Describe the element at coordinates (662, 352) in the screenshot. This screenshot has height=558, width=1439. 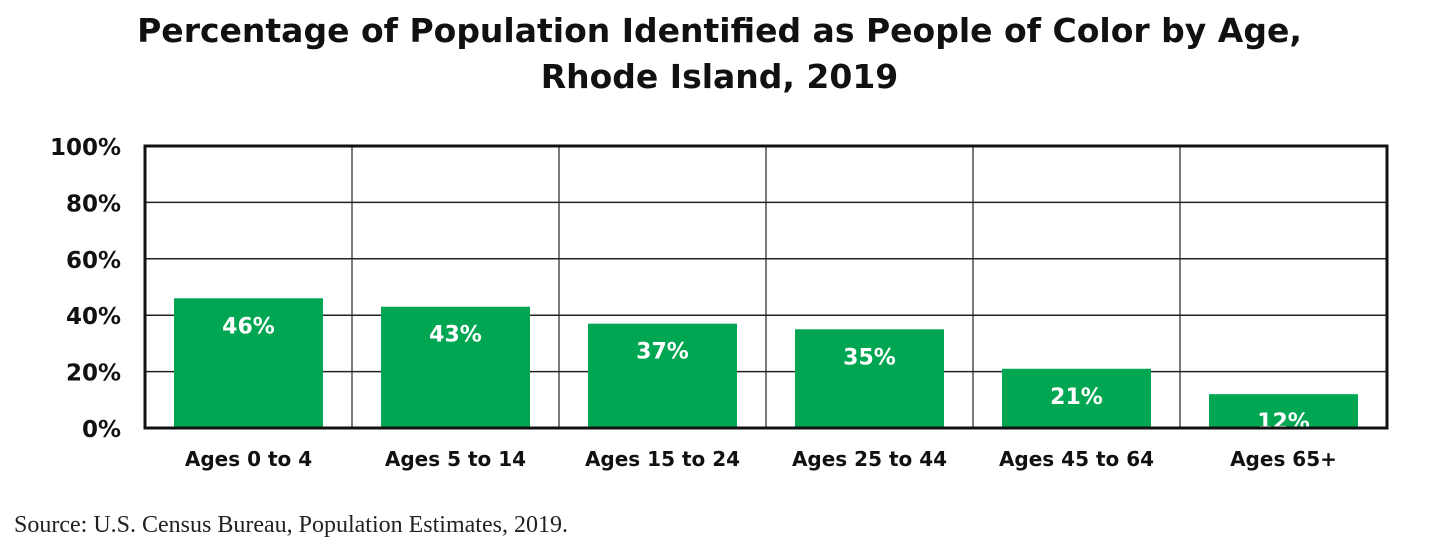
I see `data-label: 37%` at that location.